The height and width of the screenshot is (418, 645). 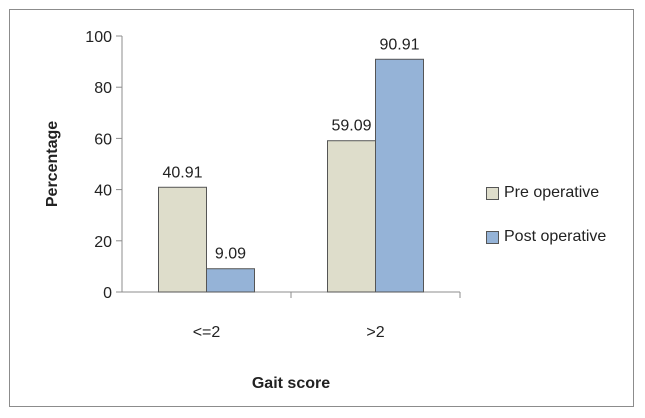 I want to click on data-label: 9.09, so click(x=230, y=254).